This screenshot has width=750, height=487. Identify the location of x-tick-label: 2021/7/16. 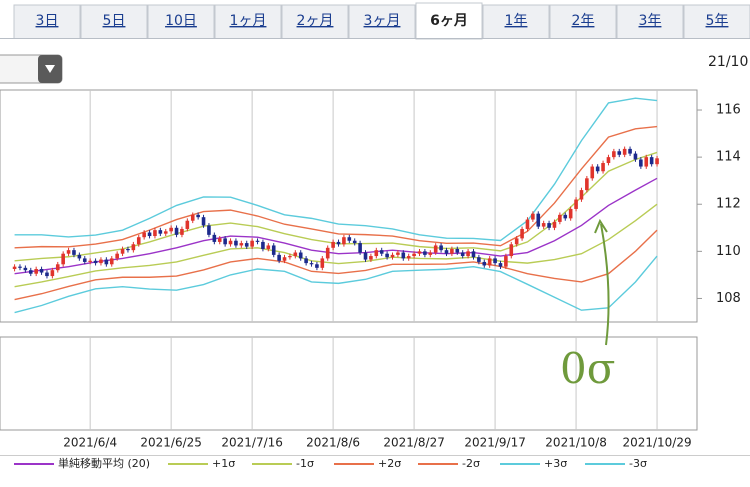
(252, 443).